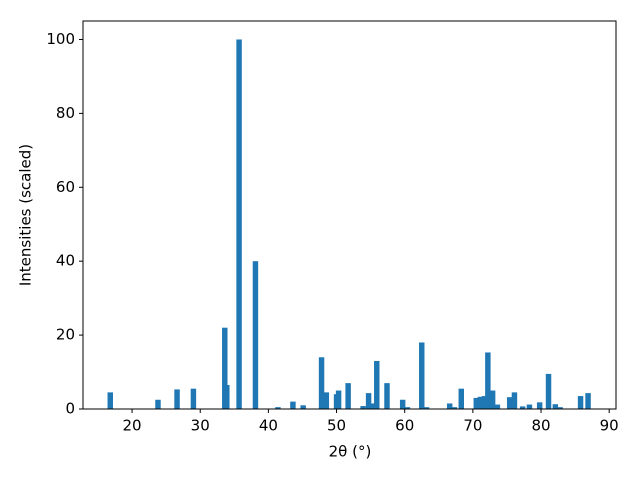 This screenshot has height=480, width=640. I want to click on x-tick-label: 90, so click(609, 426).